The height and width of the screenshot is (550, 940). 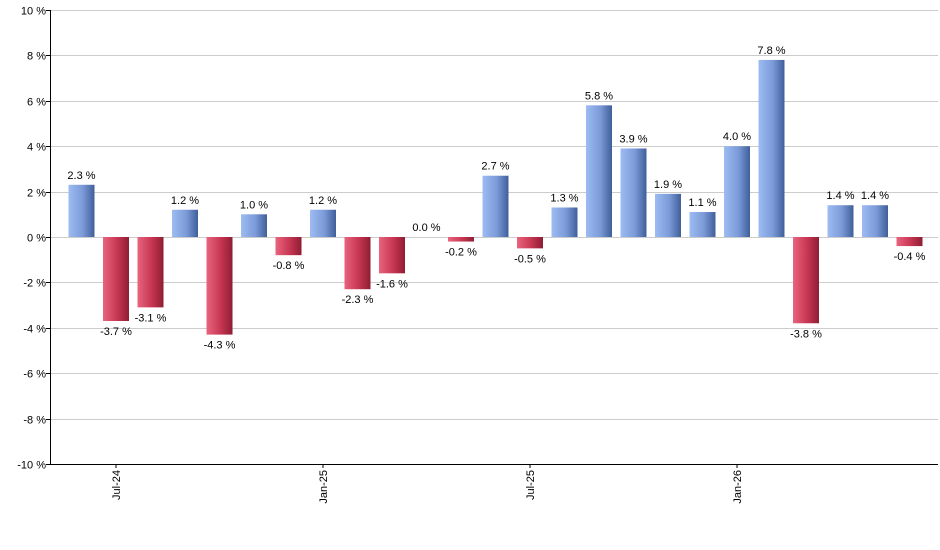 What do you see at coordinates (36, 194) in the screenshot?
I see `y-tick-label: 2 %` at bounding box center [36, 194].